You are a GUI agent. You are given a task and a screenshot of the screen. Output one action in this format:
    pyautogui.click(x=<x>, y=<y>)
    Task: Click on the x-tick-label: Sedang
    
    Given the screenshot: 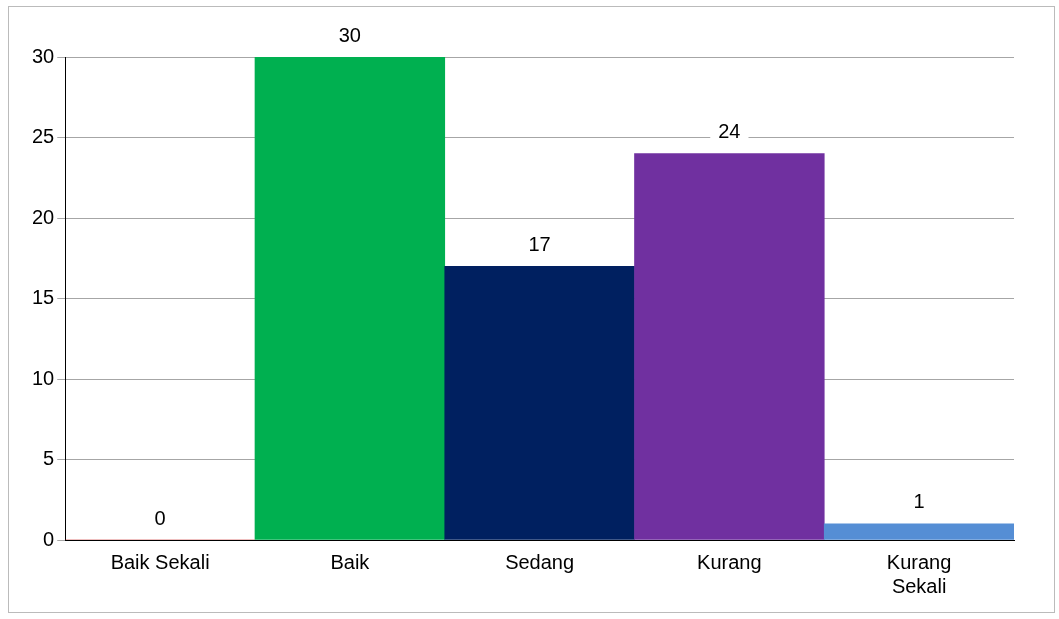 What is the action you would take?
    pyautogui.click(x=540, y=561)
    